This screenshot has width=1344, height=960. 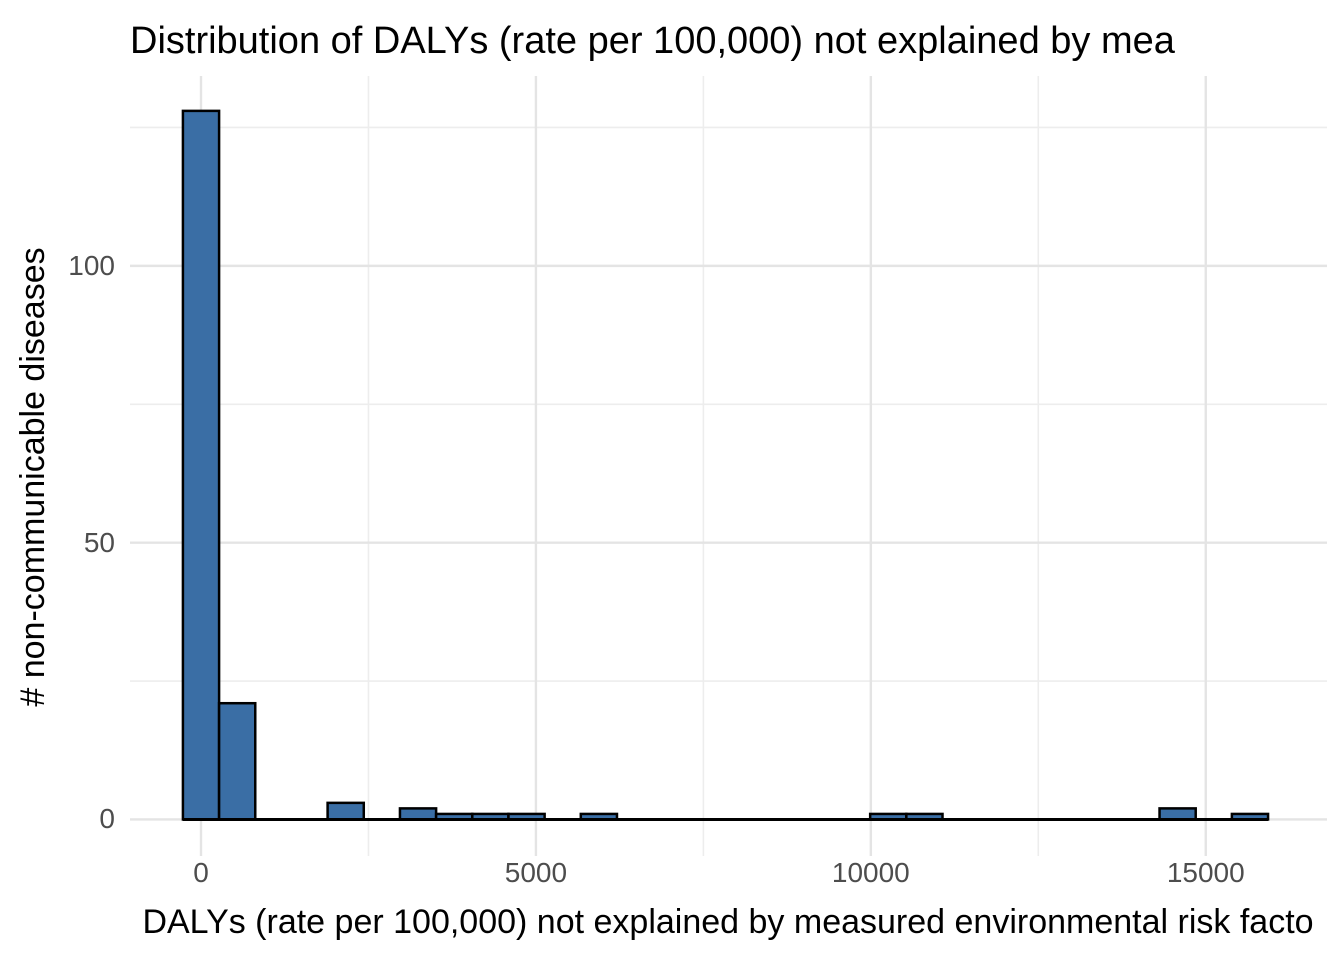 What do you see at coordinates (33, 477) in the screenshot?
I see `y-axis-title: # non-communicable diseases` at bounding box center [33, 477].